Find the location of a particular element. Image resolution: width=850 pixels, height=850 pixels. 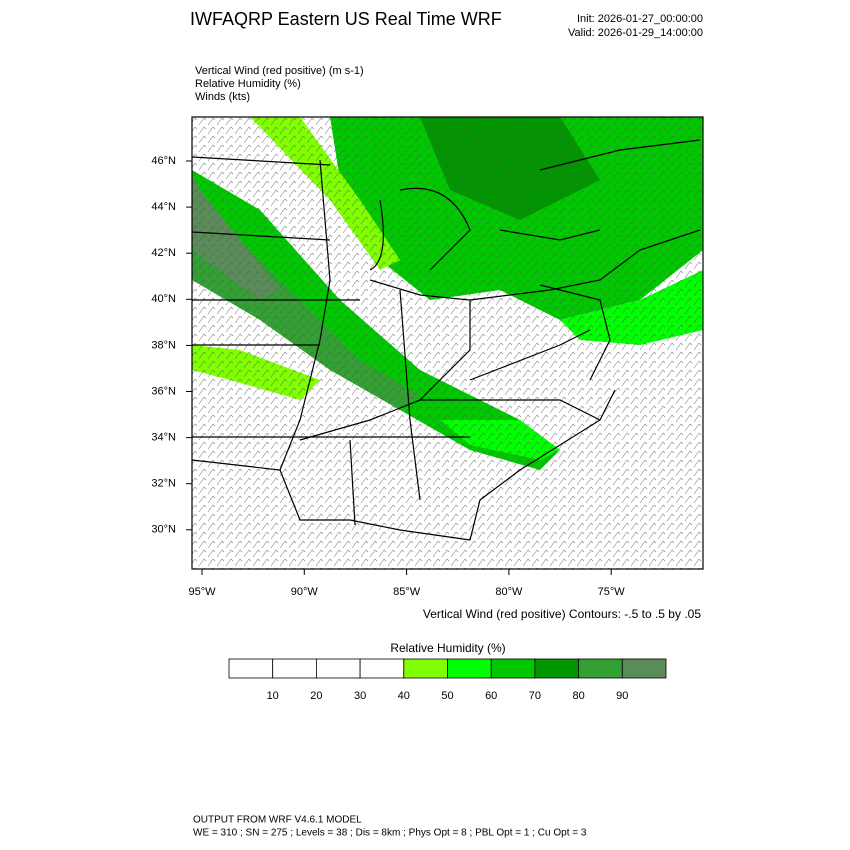

lat-label: 38°N is located at coordinates (163, 345).